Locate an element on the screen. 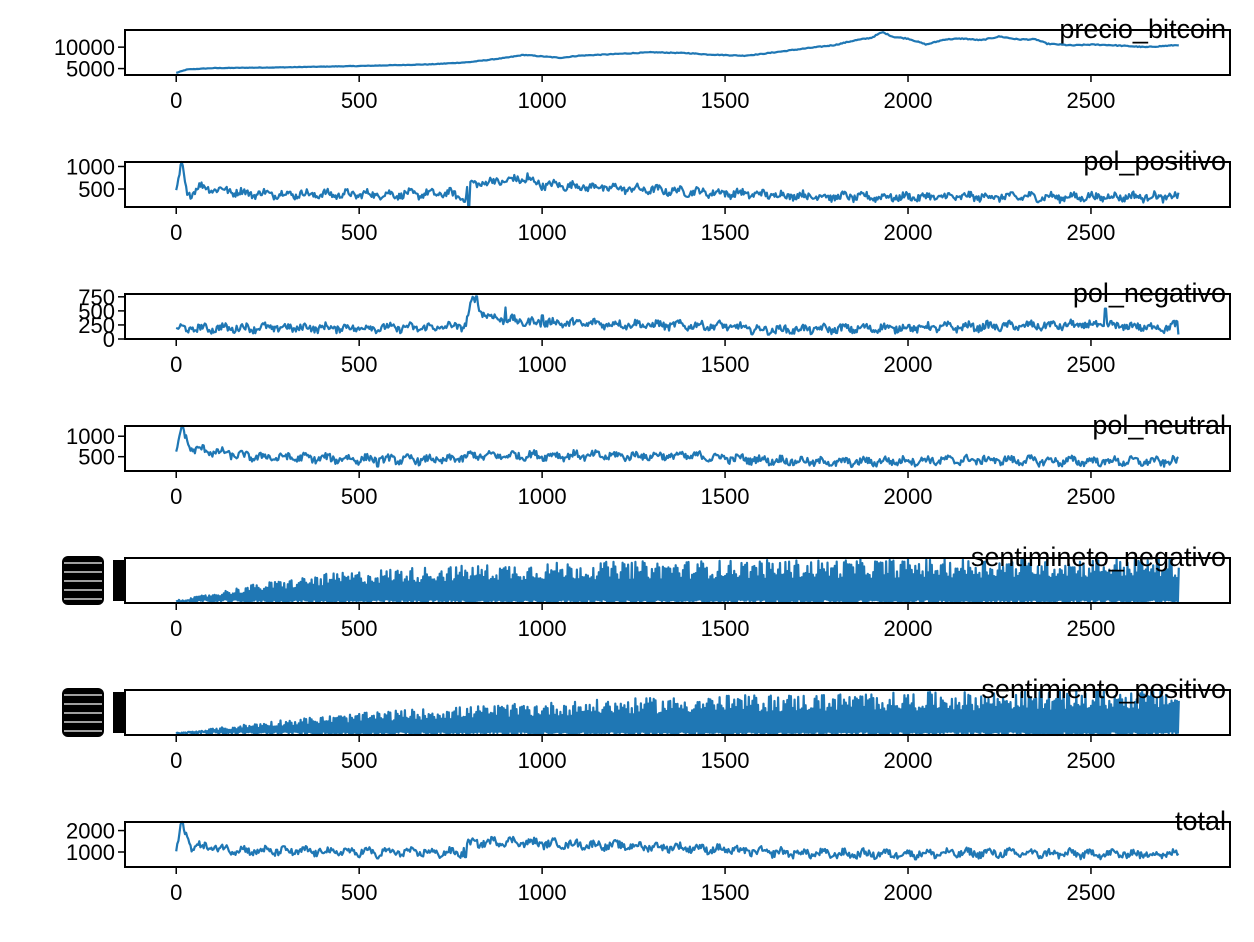  panel-title: pol_positivo is located at coordinates (1154, 161).